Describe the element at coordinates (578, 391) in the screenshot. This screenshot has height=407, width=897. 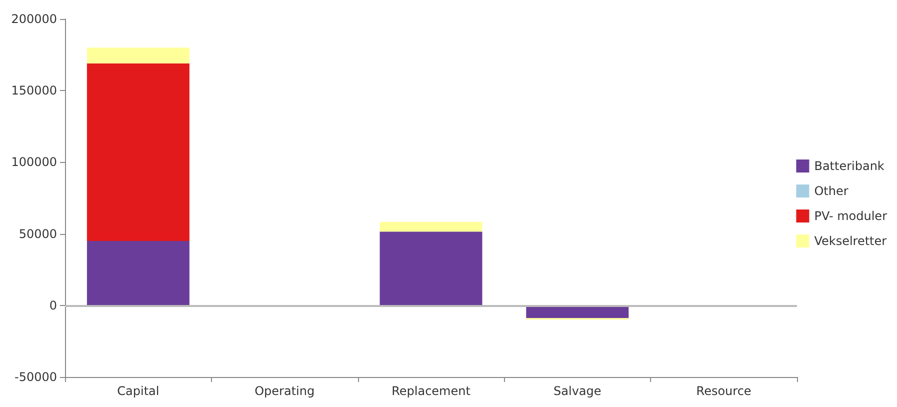
I see `x-tick-label: Salvage` at that location.